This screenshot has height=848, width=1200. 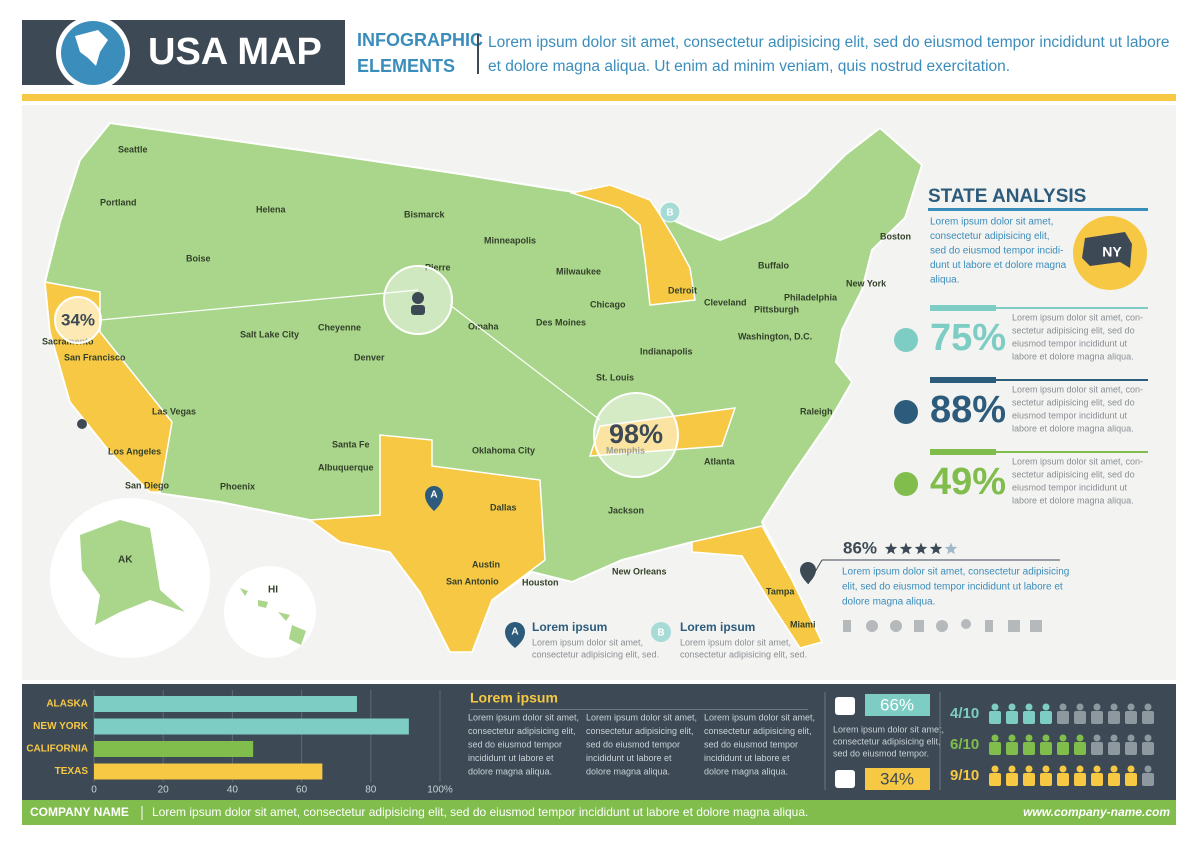 I want to click on hawaii-shape, so click(x=273, y=616).